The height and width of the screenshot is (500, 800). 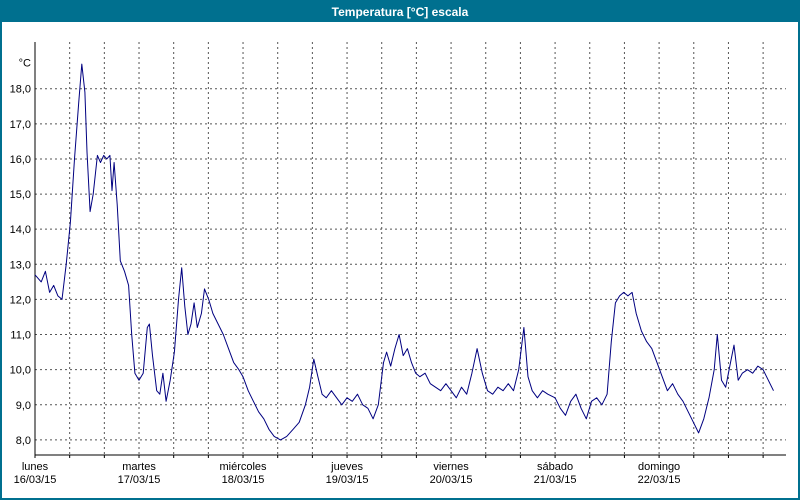 What do you see at coordinates (555, 467) in the screenshot?
I see `x-day-label: sábado` at bounding box center [555, 467].